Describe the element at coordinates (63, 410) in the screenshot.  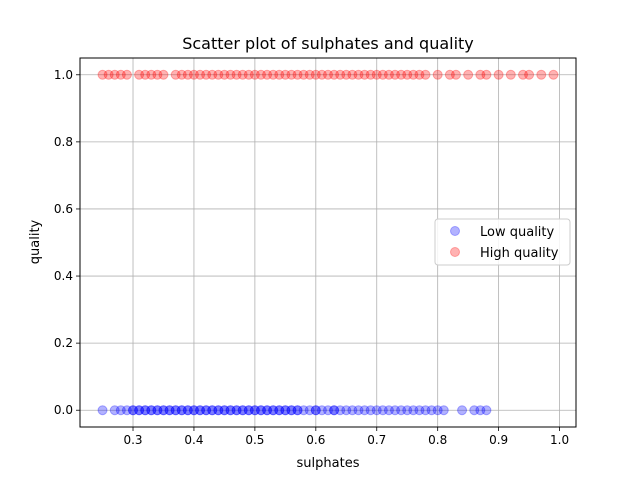
I see `y-tick-label: 0.0` at that location.